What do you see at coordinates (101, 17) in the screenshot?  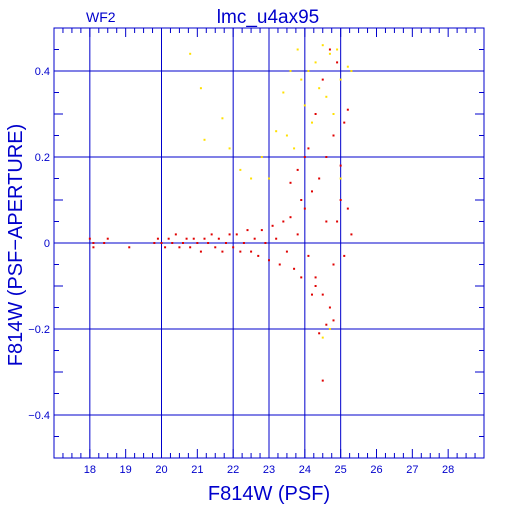 I see `corner-label: WF2` at bounding box center [101, 17].